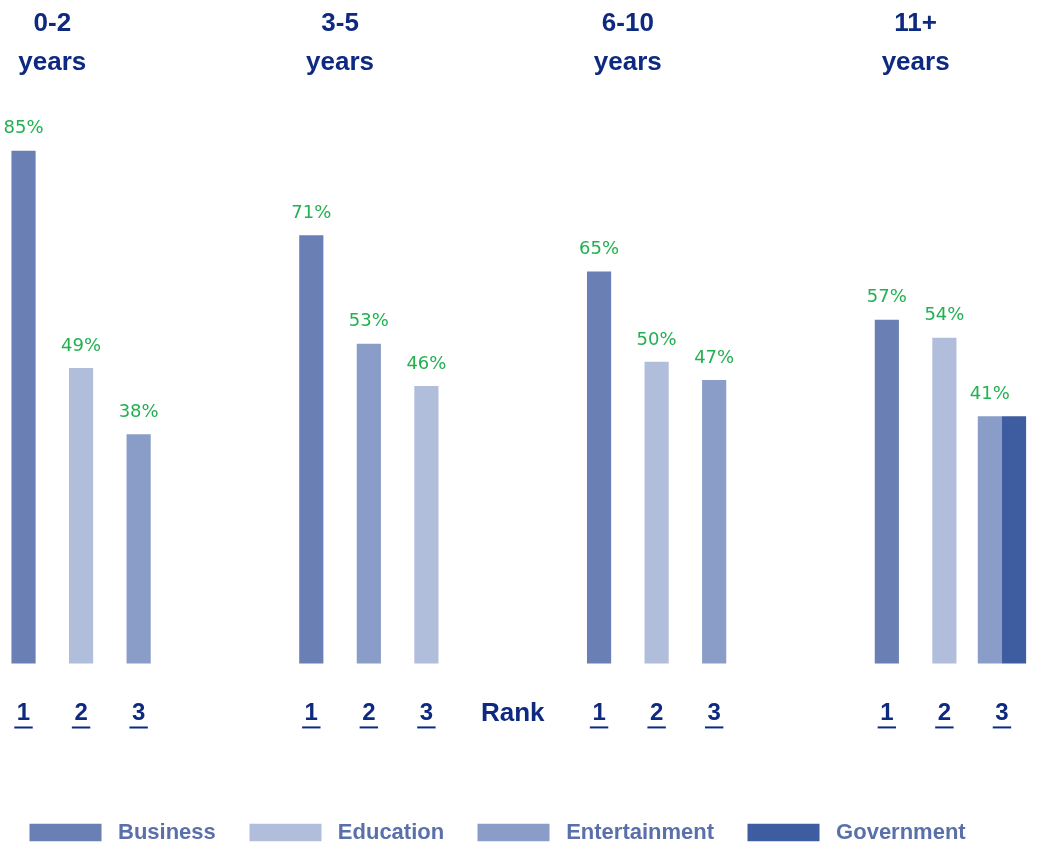 Image resolution: width=1059 pixels, height=865 pixels. What do you see at coordinates (640, 832) in the screenshot?
I see `legend-label: Entertainment` at bounding box center [640, 832].